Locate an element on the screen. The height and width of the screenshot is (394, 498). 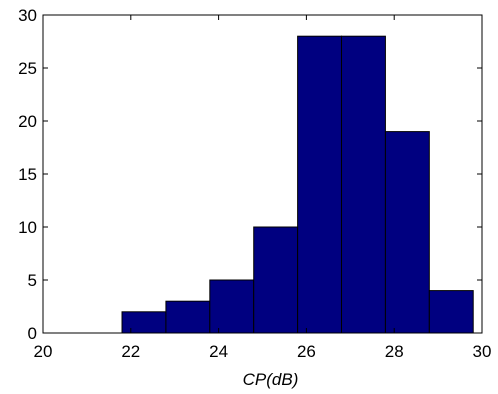
y-tick-label: 25 is located at coordinates (27, 68).